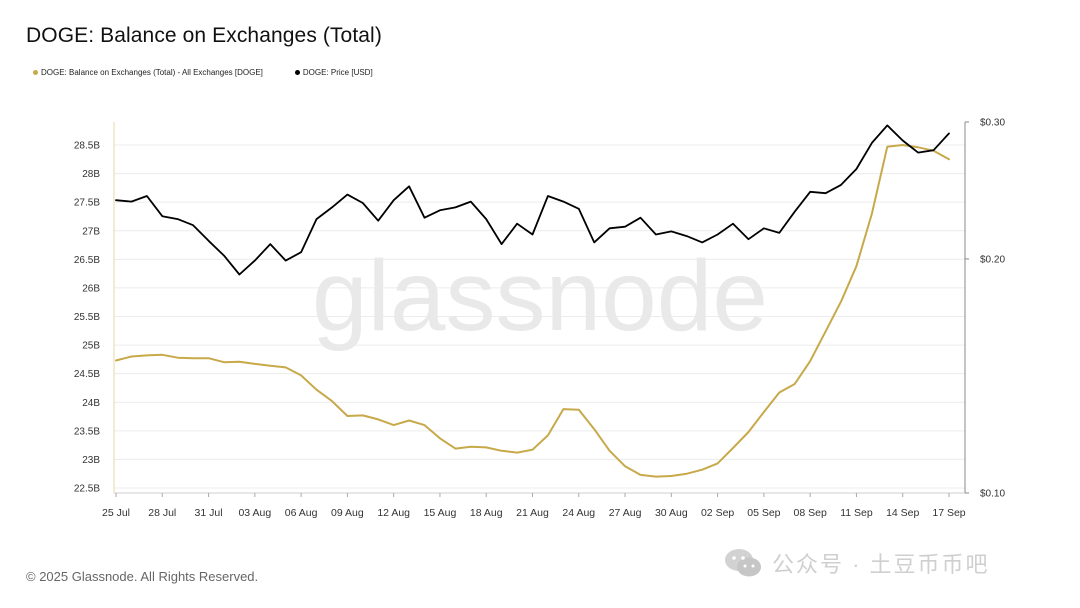  I want to click on x-tick-label: 25 Jul, so click(116, 513).